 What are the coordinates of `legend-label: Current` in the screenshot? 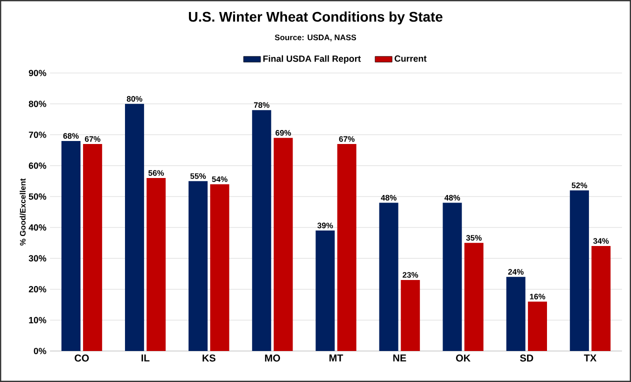 It's located at (410, 58).